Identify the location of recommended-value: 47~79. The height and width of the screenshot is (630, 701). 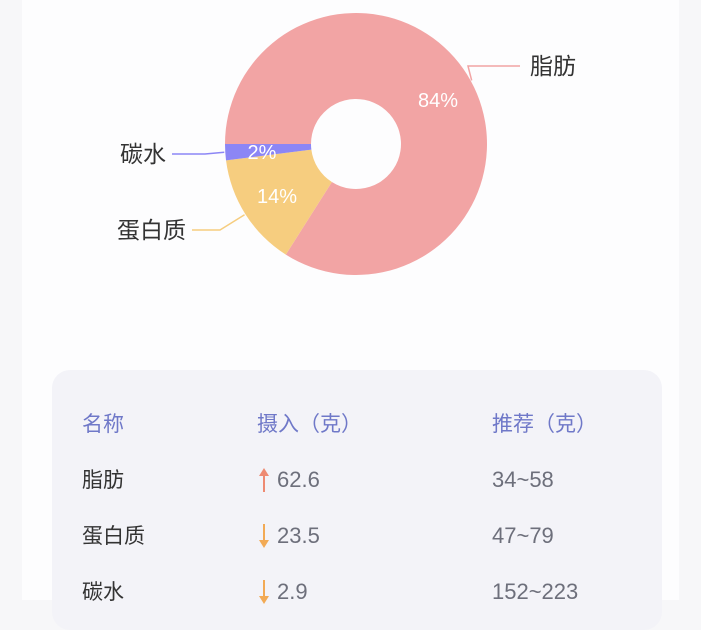
(523, 535).